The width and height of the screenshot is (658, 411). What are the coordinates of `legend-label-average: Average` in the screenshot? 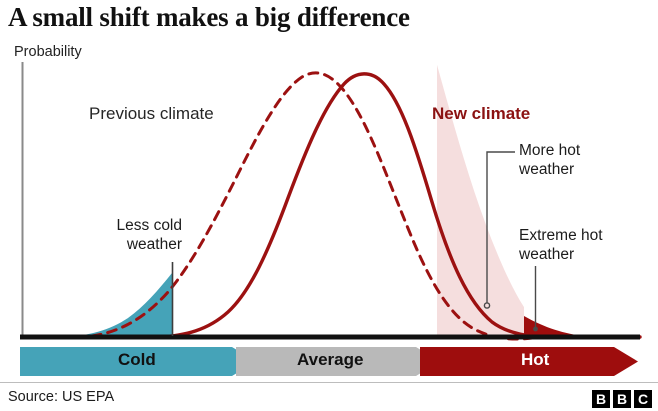 It's located at (330, 359).